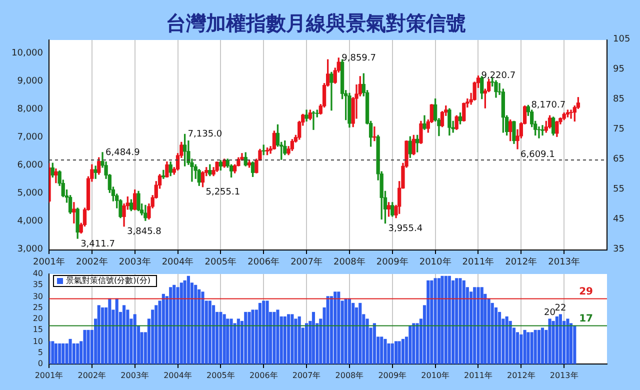 Image resolution: width=640 pixels, height=390 pixels. Describe the element at coordinates (564, 375) in the screenshot. I see `x-tick-label: 2013年` at that location.